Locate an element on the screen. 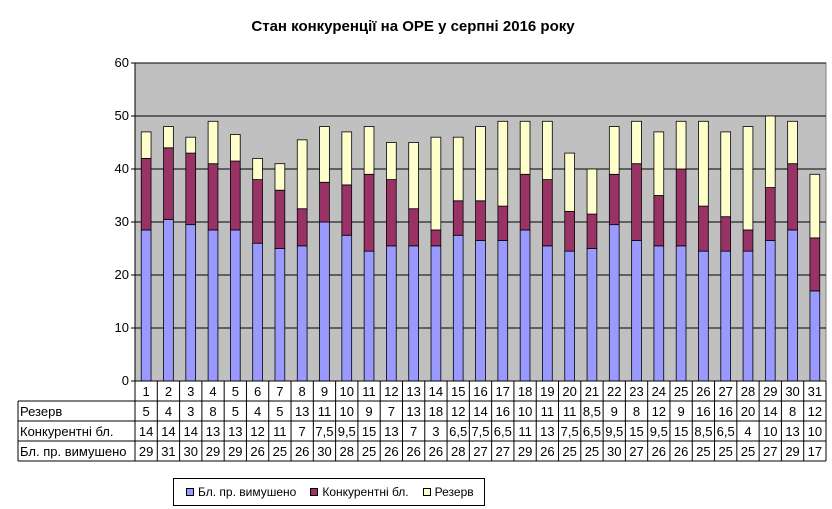 Image resolution: width=832 pixels, height=509 pixels. x-tick-label: 21 is located at coordinates (592, 391).